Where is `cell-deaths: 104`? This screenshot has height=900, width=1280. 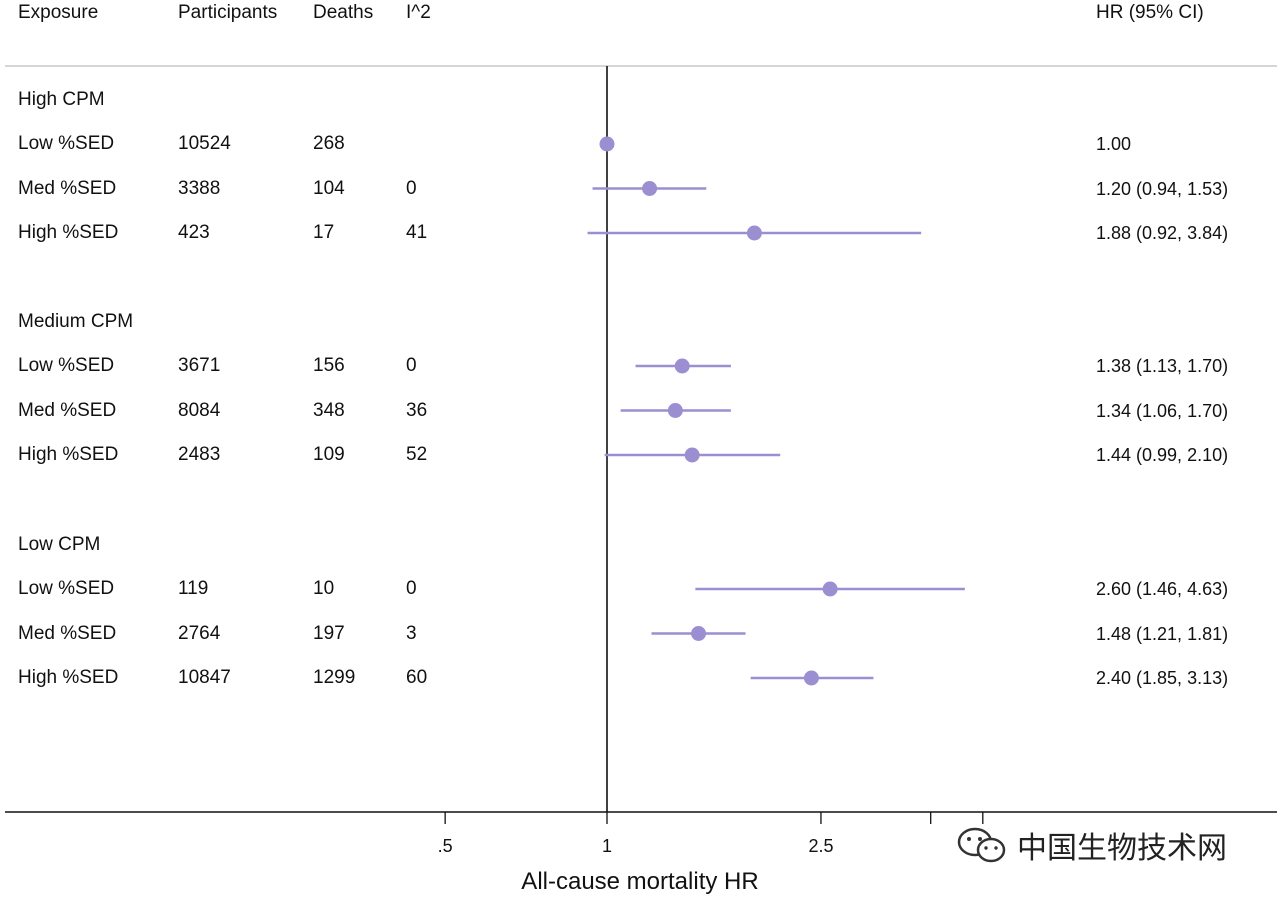
cell-deaths: 104 is located at coordinates (329, 188).